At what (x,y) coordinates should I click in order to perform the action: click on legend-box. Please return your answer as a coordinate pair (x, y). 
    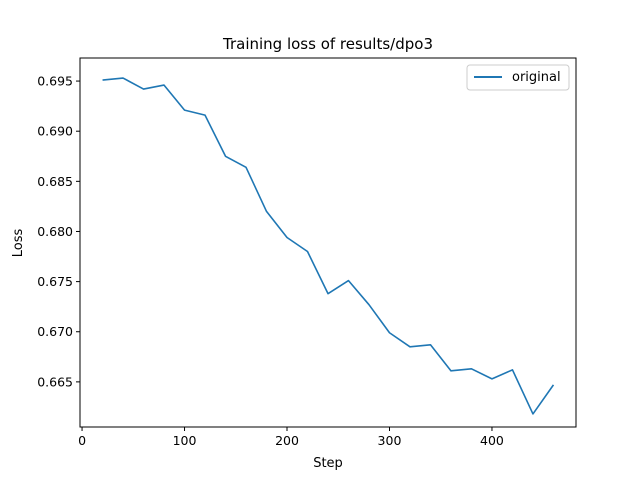
    Looking at the image, I should click on (518, 77).